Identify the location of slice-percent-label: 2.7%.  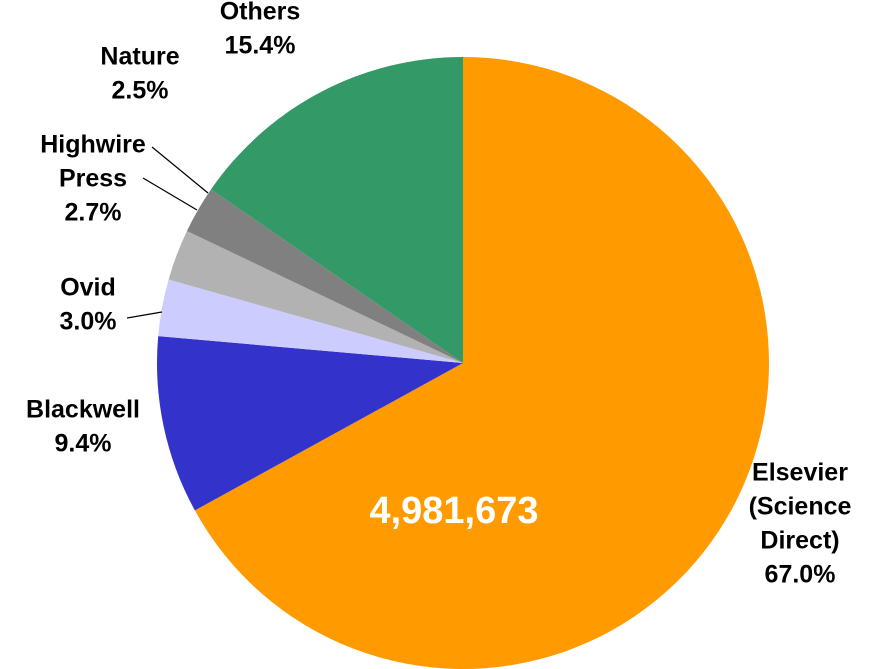
(93, 213).